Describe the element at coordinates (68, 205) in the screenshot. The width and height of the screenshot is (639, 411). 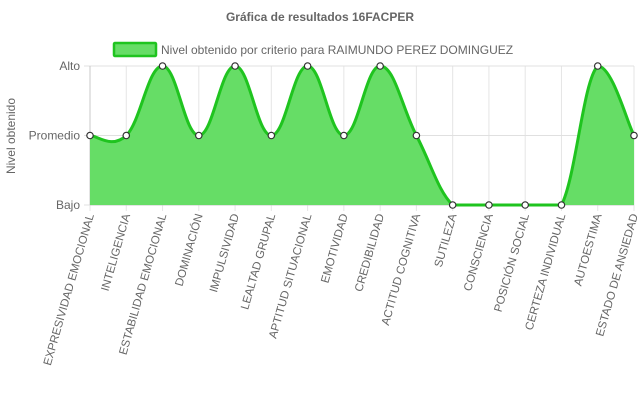
I see `y-tick-label: Bajo` at that location.